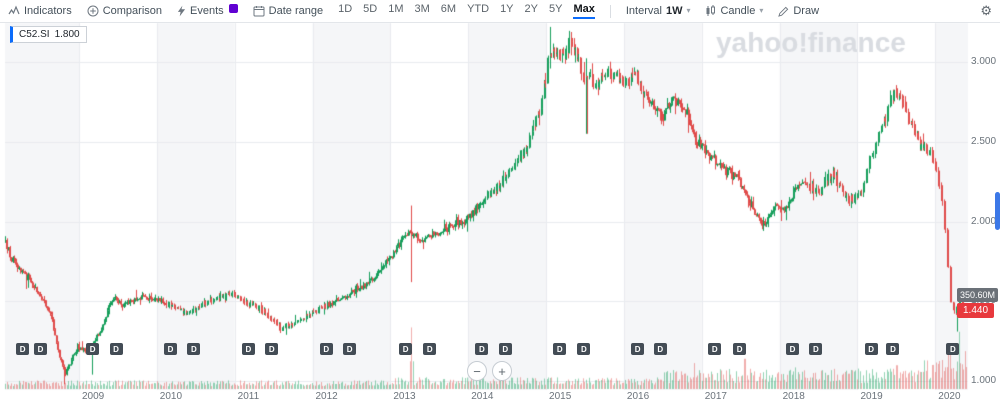 This screenshot has width=1000, height=408. What do you see at coordinates (502, 371) in the screenshot?
I see `zoom-in-button: +` at bounding box center [502, 371].